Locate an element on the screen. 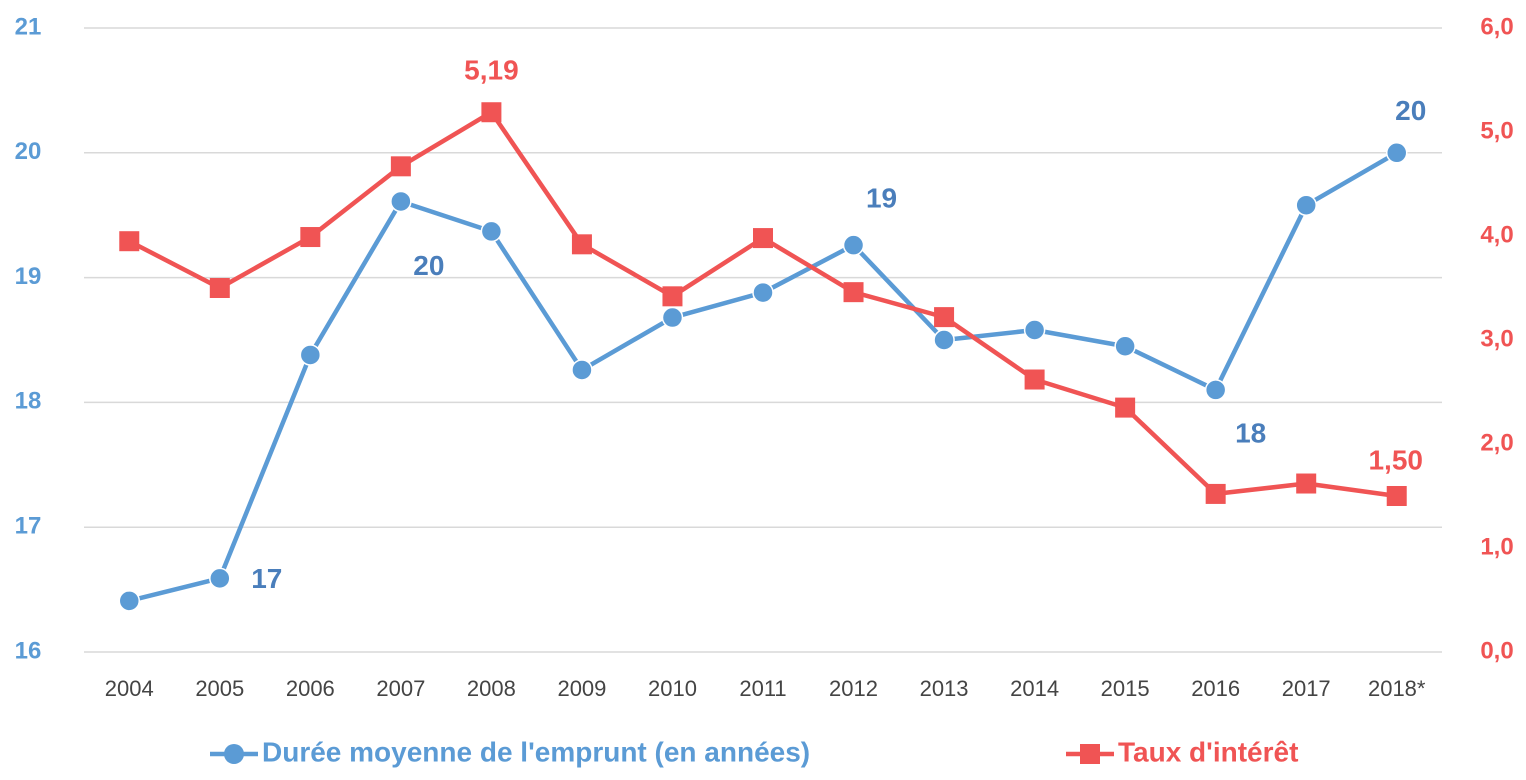 The width and height of the screenshot is (1526, 780). x-tick-label: 2009 is located at coordinates (581, 688).